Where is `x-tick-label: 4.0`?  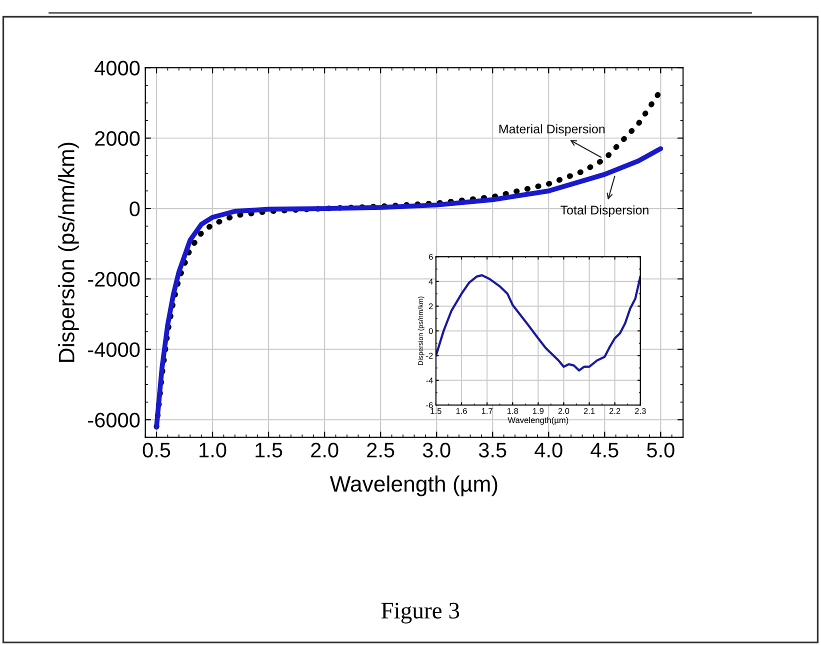 x-tick-label: 4.0 is located at coordinates (548, 450).